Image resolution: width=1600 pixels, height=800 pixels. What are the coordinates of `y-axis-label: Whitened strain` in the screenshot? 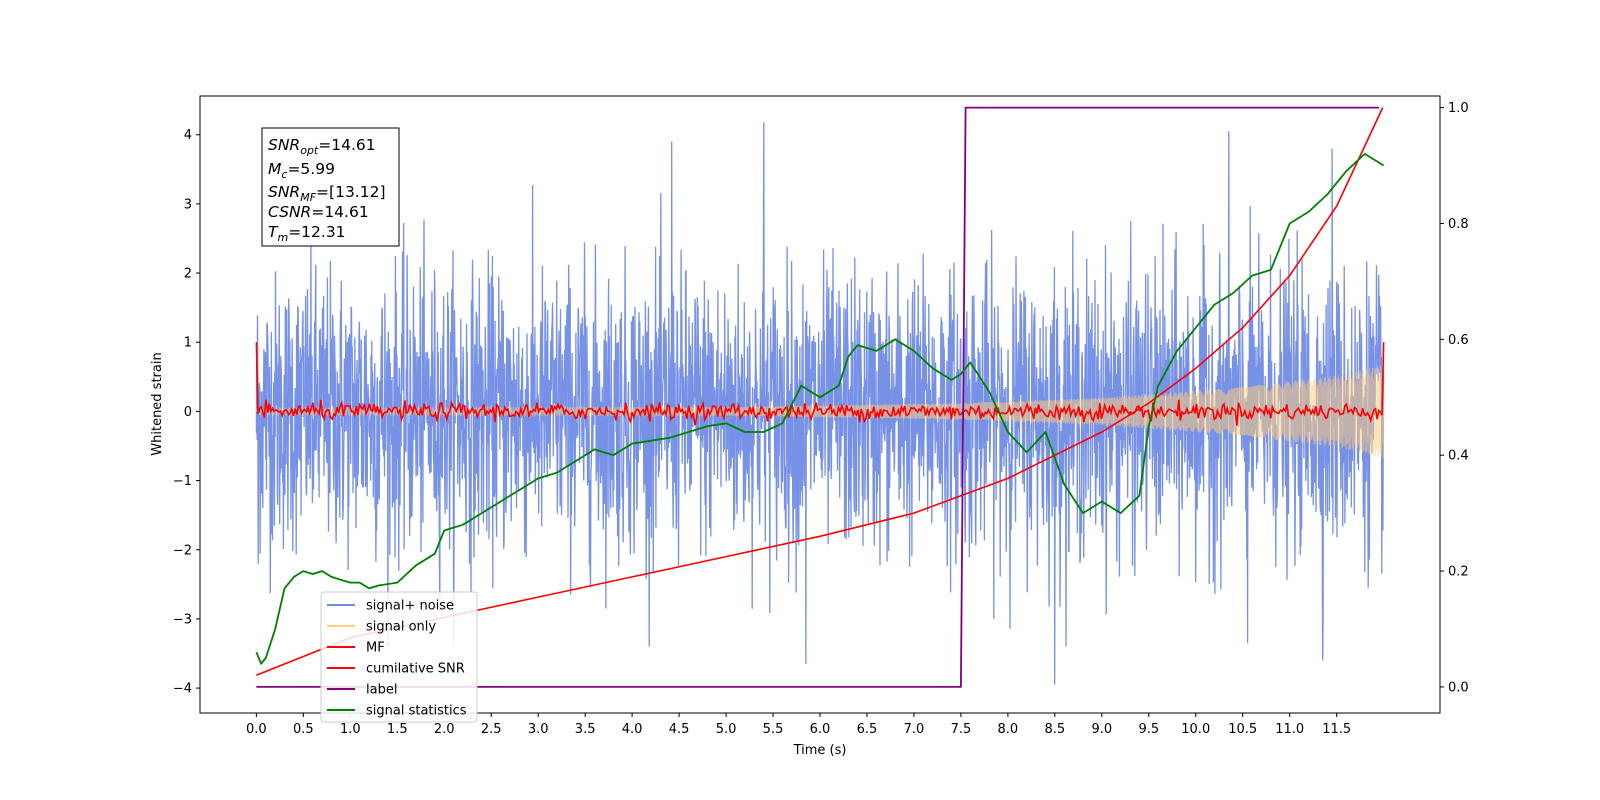 It's located at (157, 403).